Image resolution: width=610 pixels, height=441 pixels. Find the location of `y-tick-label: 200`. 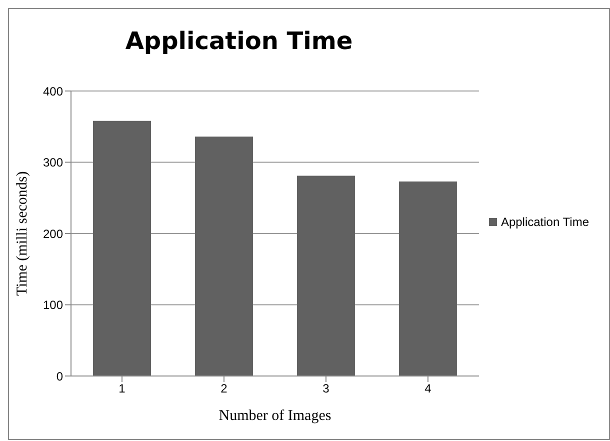

y-tick-label: 200 is located at coordinates (53, 233).